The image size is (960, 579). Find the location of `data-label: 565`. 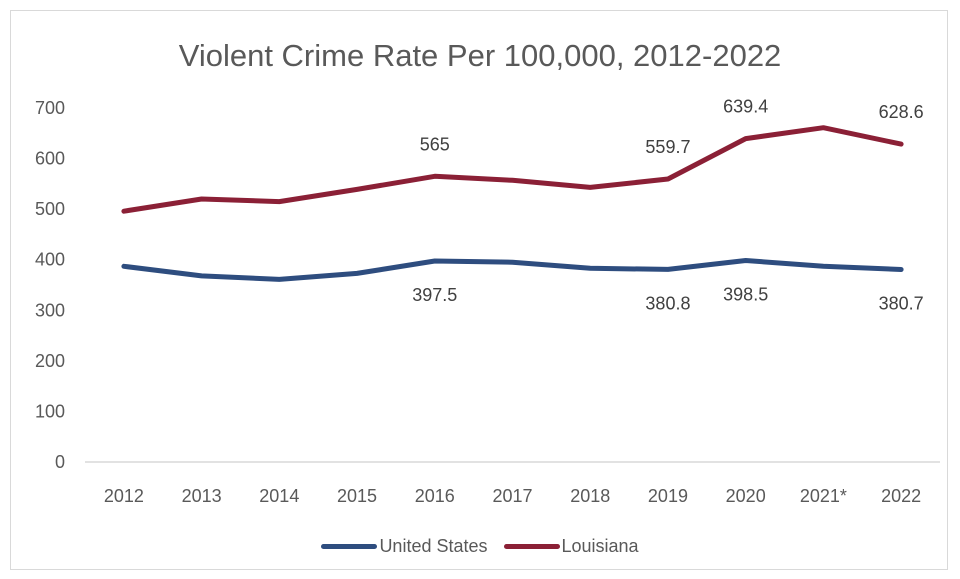

data-label: 565 is located at coordinates (435, 144).